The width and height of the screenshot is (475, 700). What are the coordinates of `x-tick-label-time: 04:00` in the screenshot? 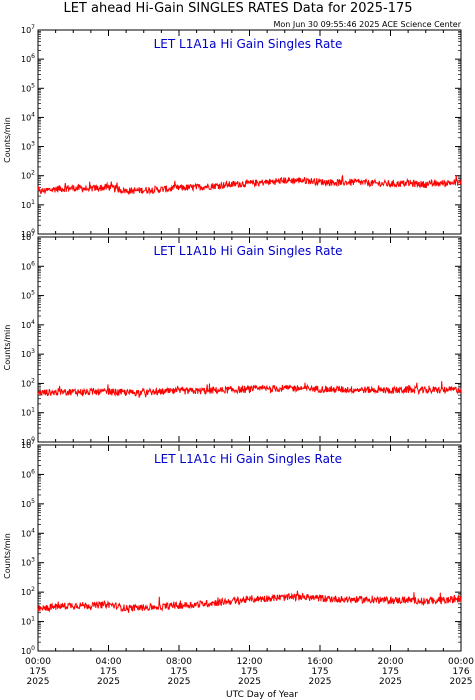 It's located at (109, 662).